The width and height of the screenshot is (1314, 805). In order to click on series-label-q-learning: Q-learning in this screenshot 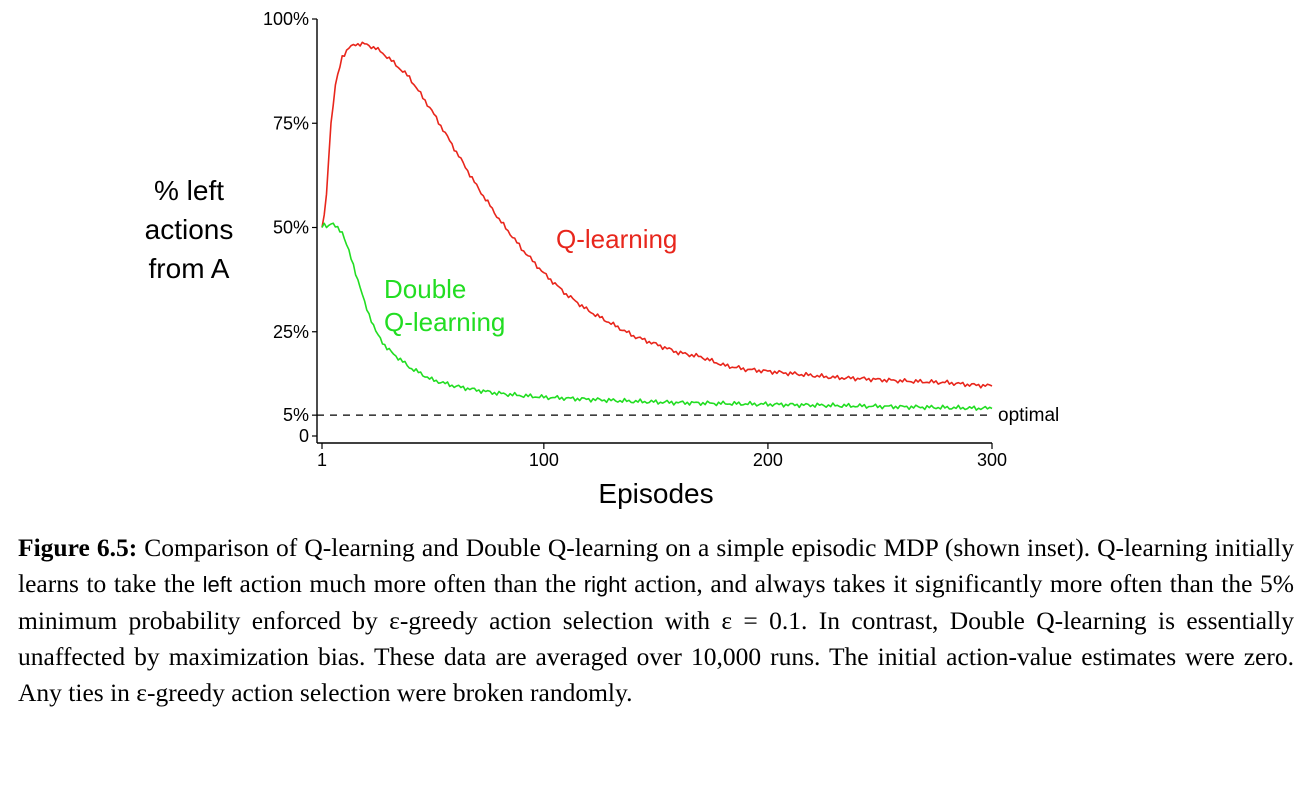, I will do `click(616, 239)`.